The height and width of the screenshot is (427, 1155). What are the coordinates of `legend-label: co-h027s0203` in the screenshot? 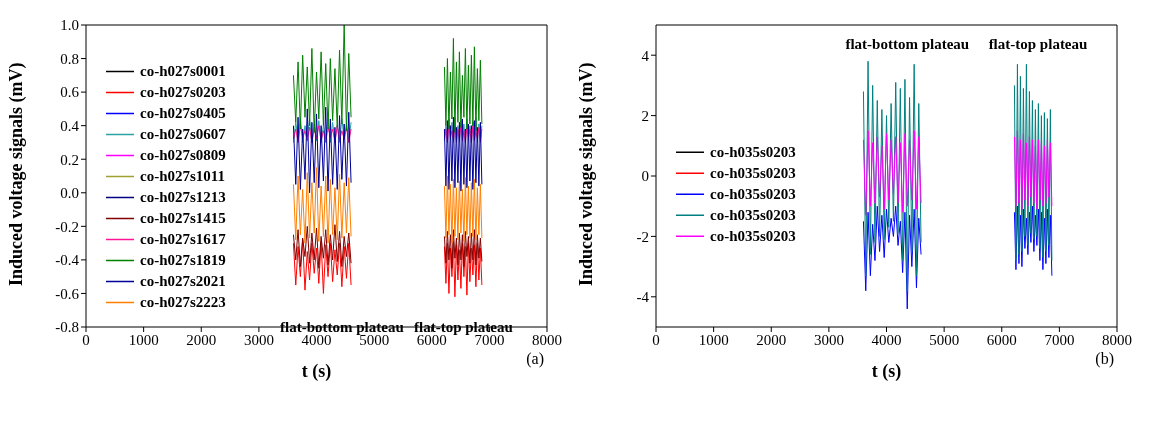 It's located at (183, 92).